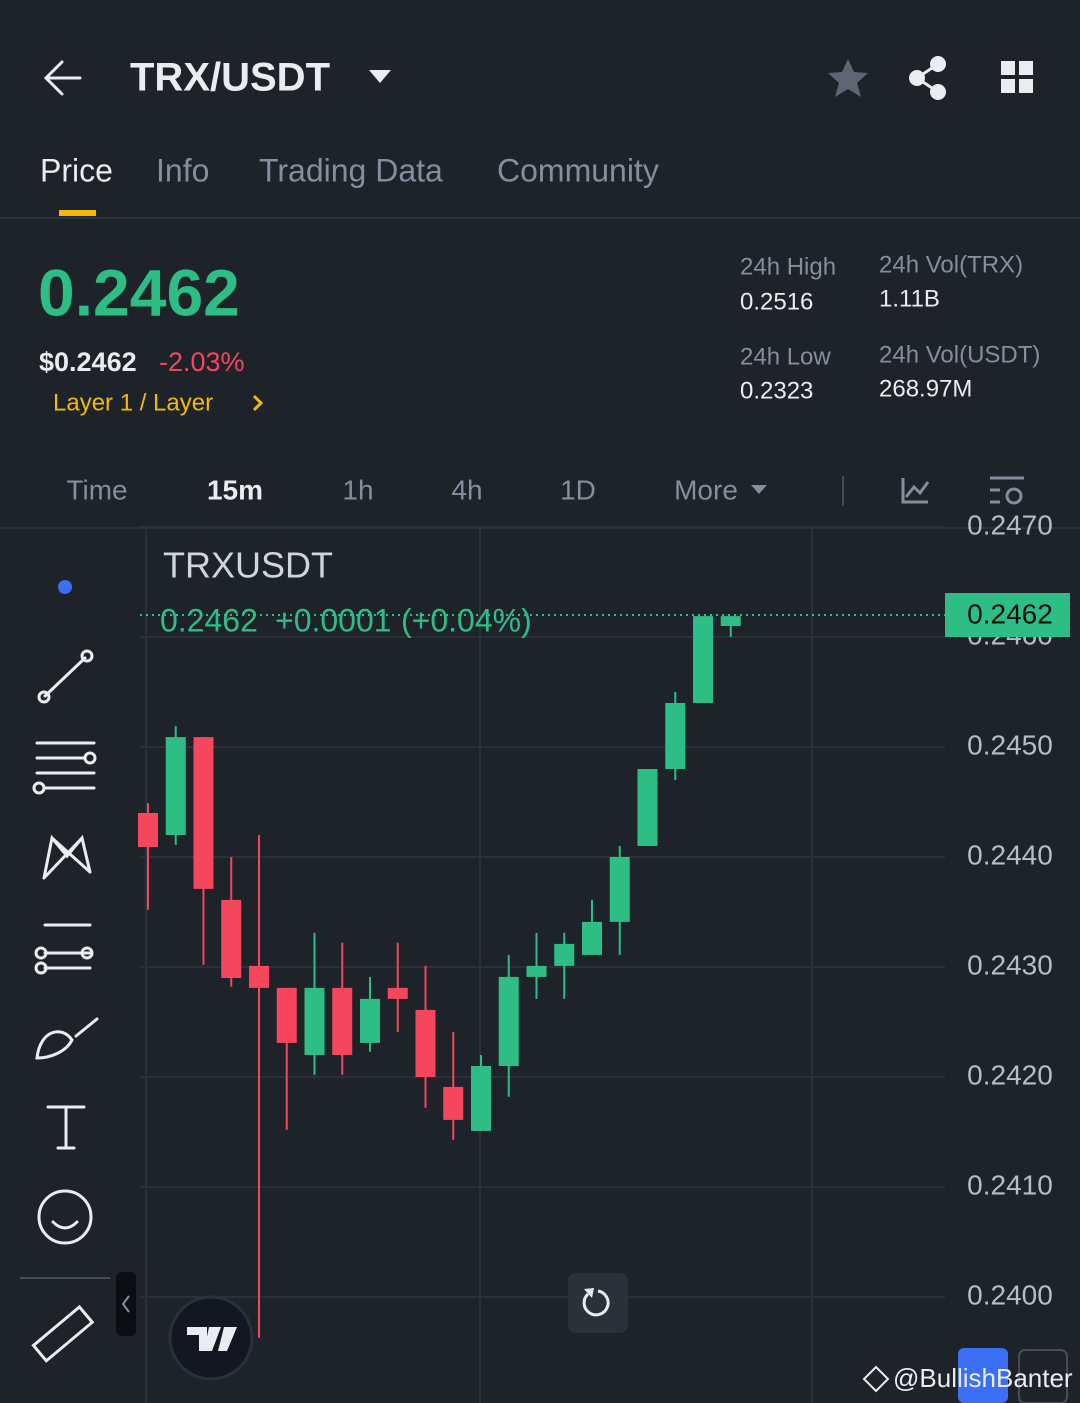 Image resolution: width=1080 pixels, height=1403 pixels. What do you see at coordinates (578, 170) in the screenshot?
I see `tab: Community` at bounding box center [578, 170].